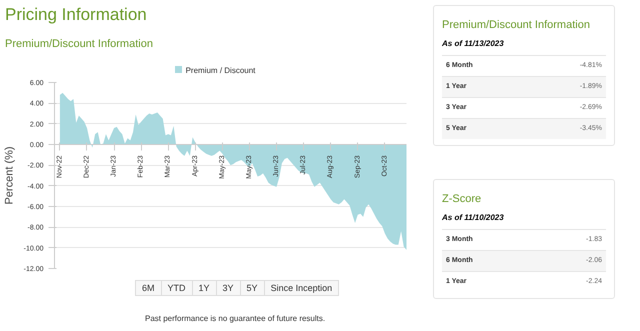 The height and width of the screenshot is (331, 640). Describe the element at coordinates (204, 288) in the screenshot. I see `text: 1Y` at that location.